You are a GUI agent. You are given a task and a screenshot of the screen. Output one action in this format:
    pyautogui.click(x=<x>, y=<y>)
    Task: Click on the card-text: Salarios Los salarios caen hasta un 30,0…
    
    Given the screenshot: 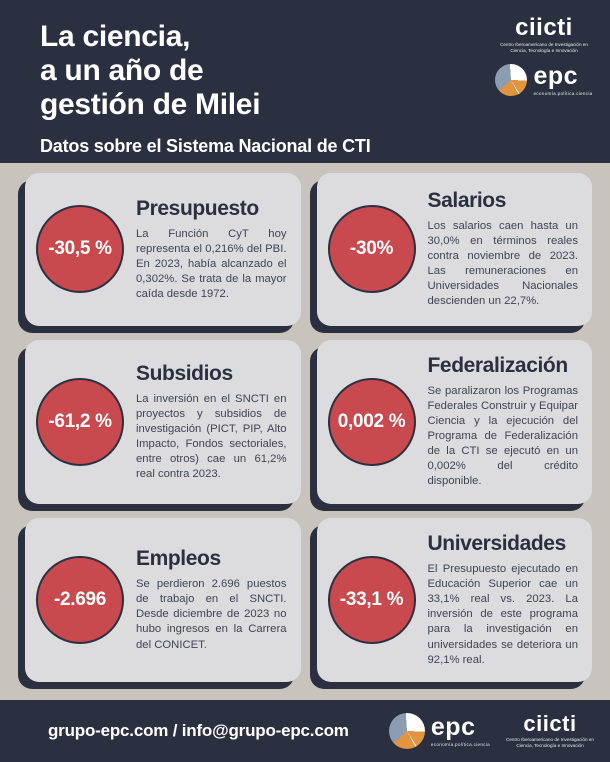 What is the action you would take?
    pyautogui.click(x=503, y=249)
    